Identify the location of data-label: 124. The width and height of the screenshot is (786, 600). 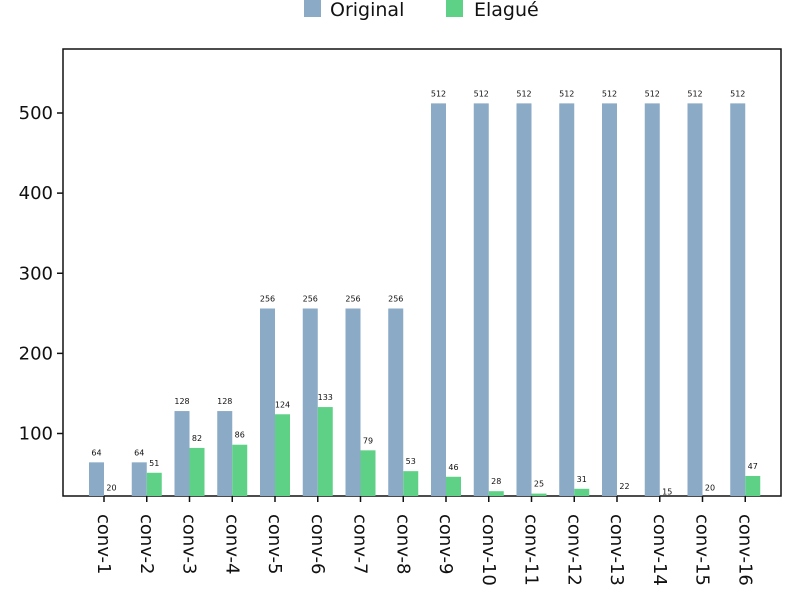
(282, 404).